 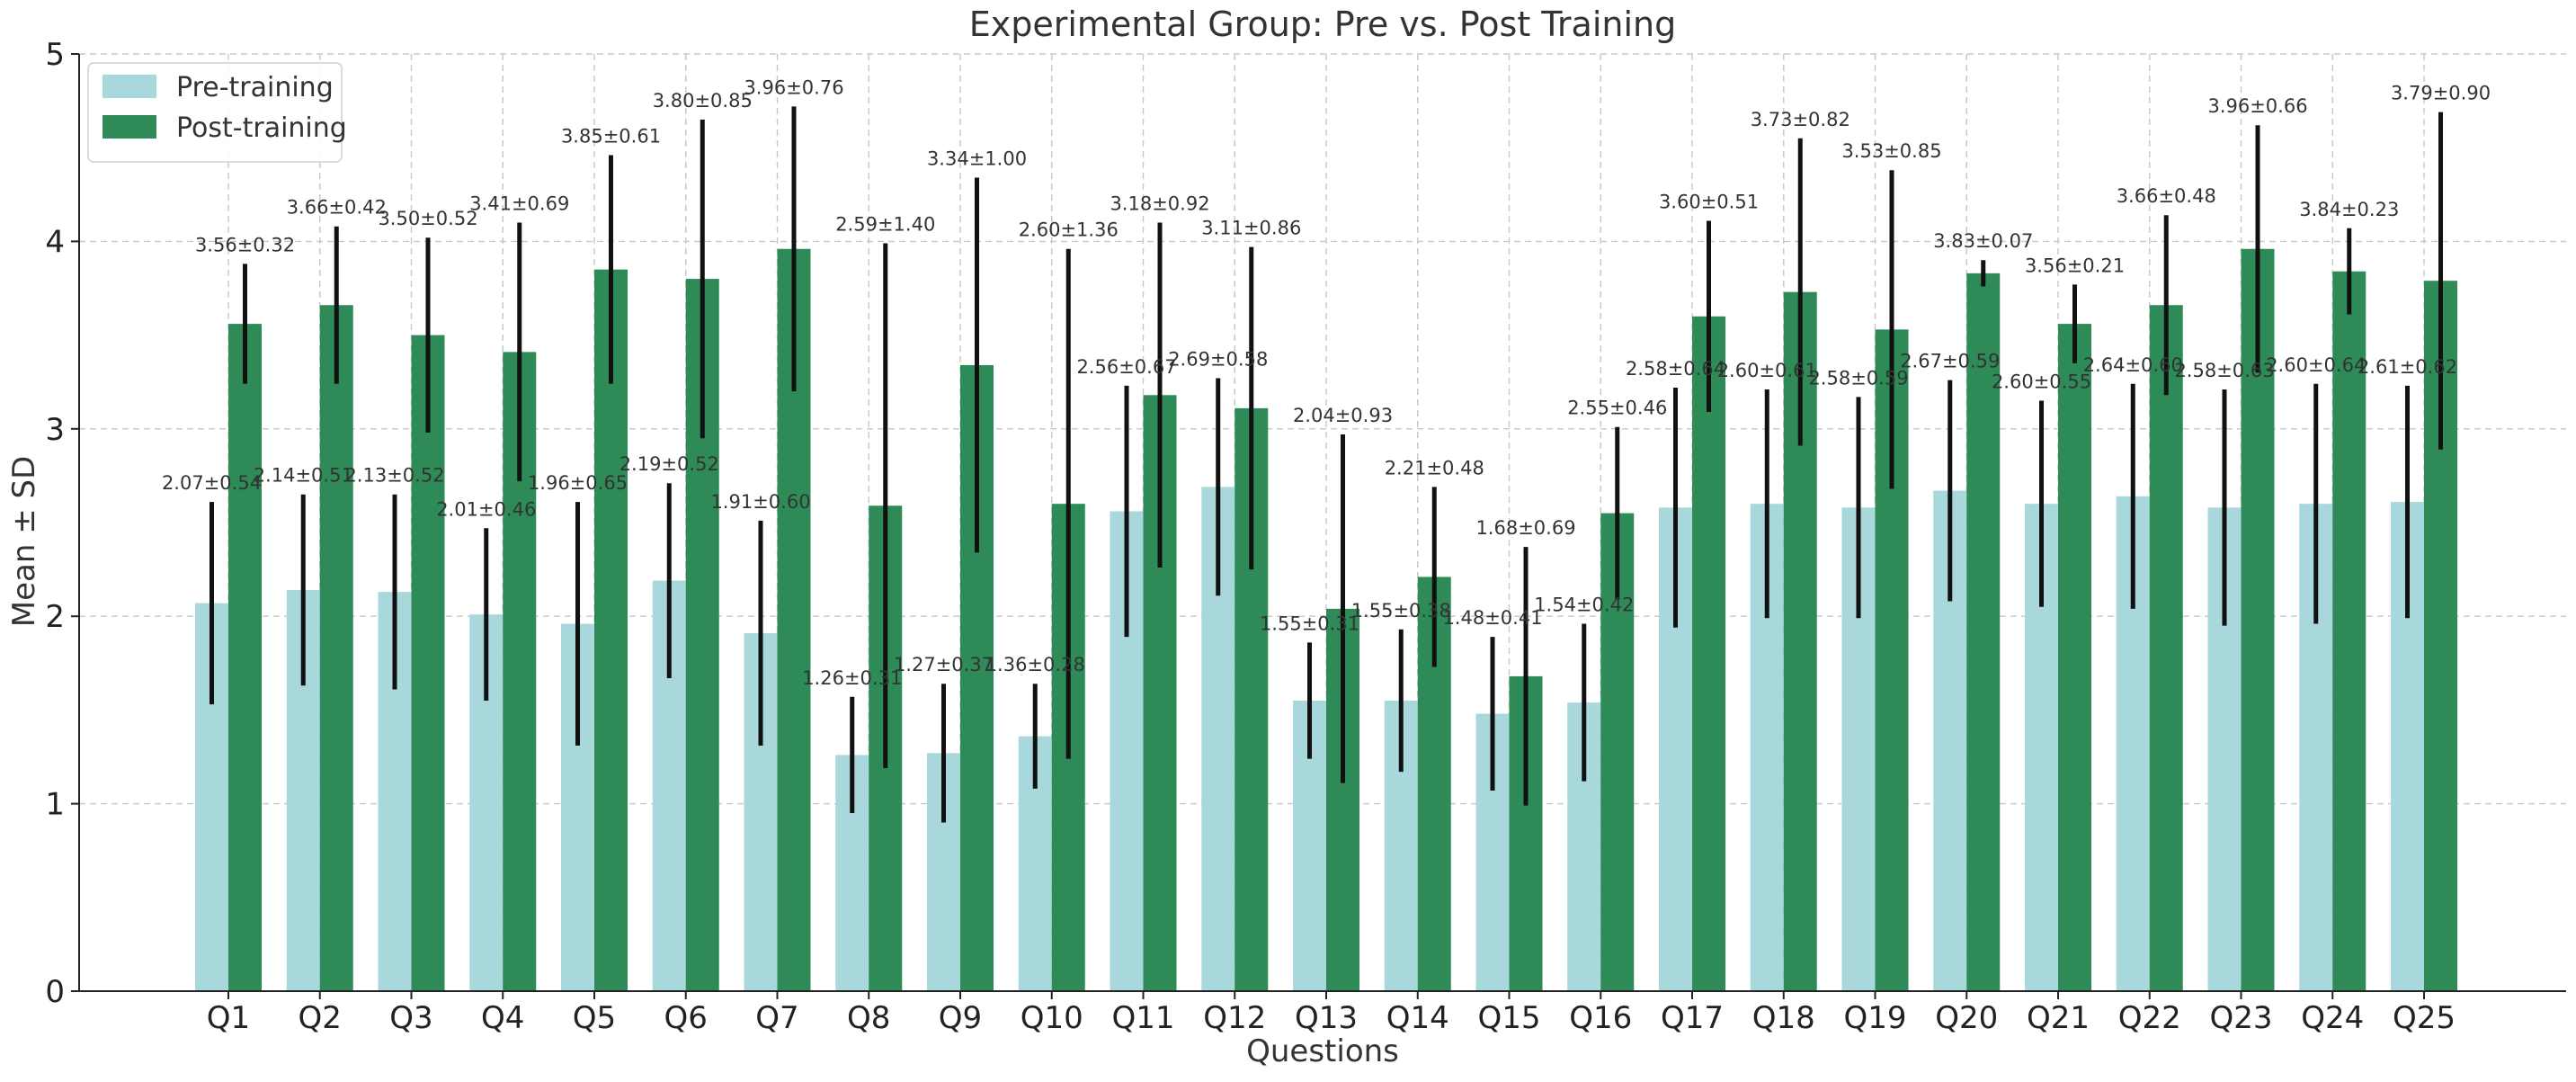 I want to click on data-label-post: 3.60±0.51, so click(x=1709, y=201).